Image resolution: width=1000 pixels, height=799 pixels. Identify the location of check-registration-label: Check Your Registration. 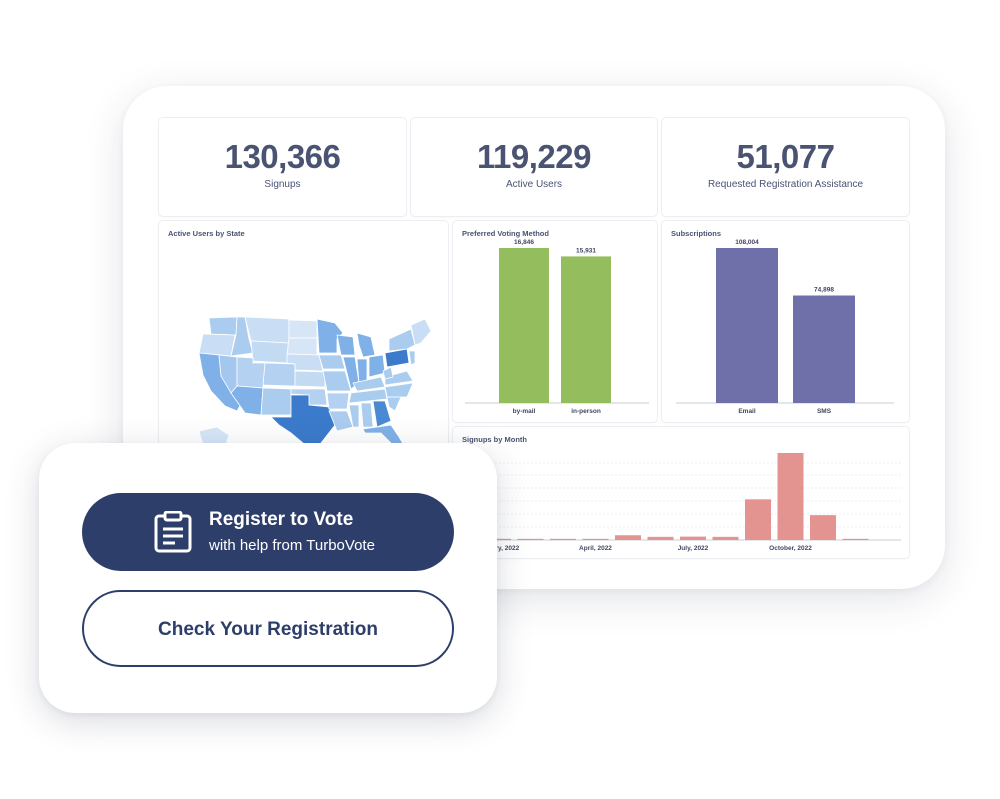
(268, 629).